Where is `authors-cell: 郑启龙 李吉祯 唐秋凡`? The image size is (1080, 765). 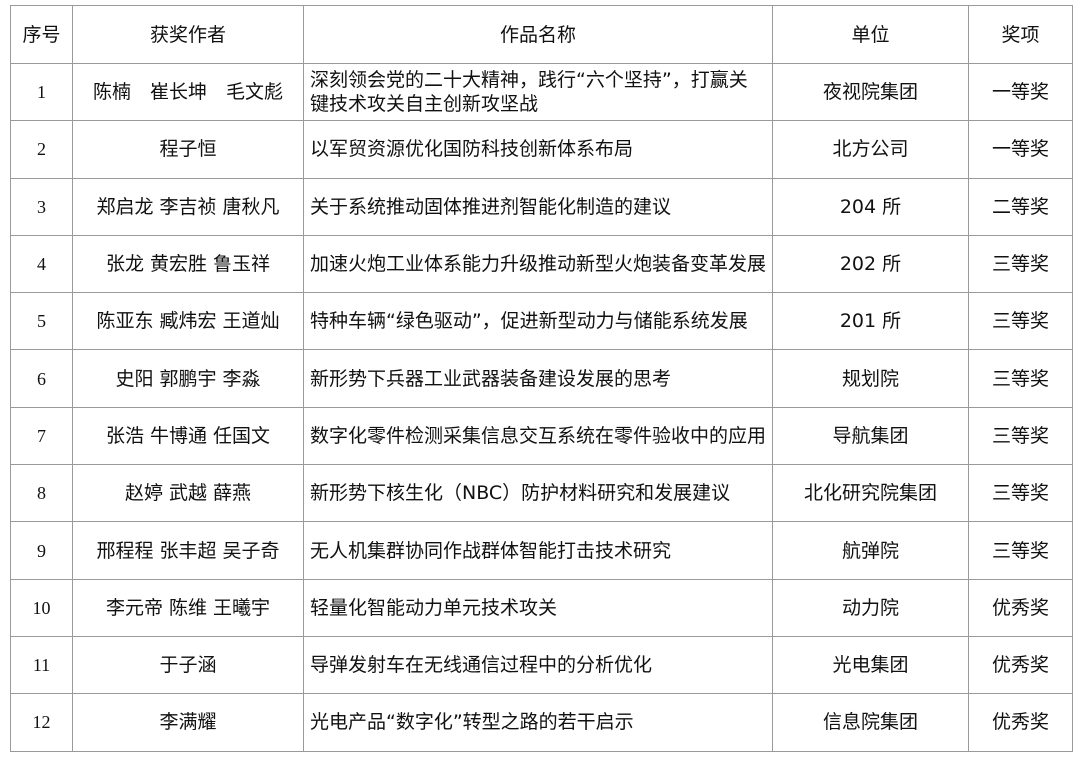
authors-cell: 郑启龙 李吉祯 唐秋凡 is located at coordinates (188, 206).